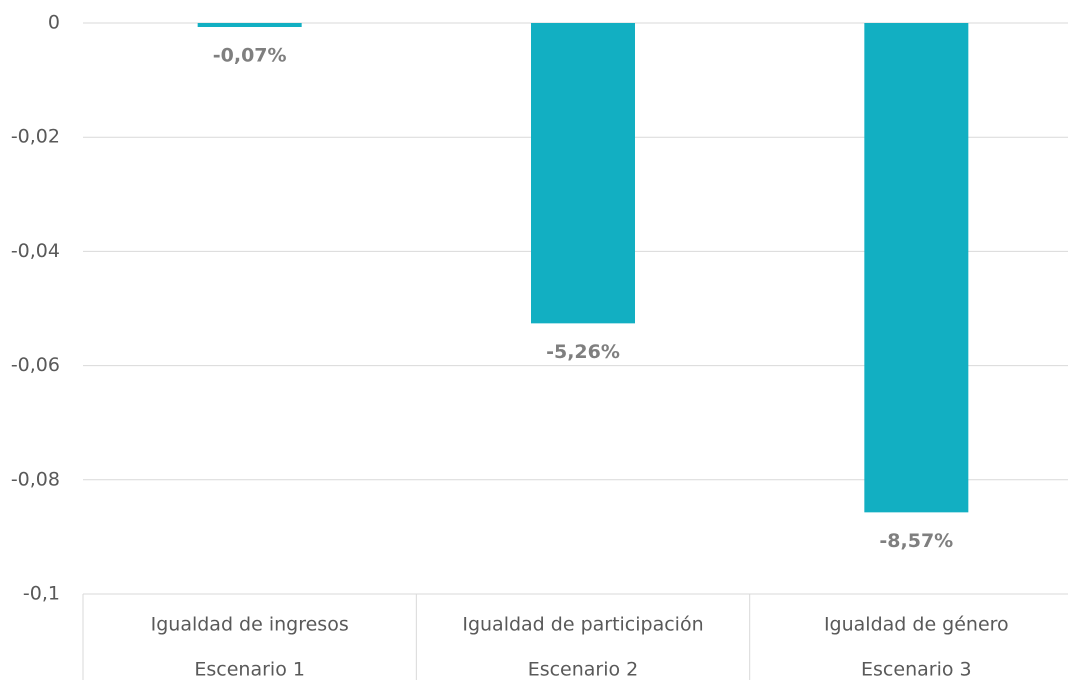 This screenshot has height=680, width=1070. Describe the element at coordinates (35, 251) in the screenshot. I see `y-tick-label: -0,04` at that location.